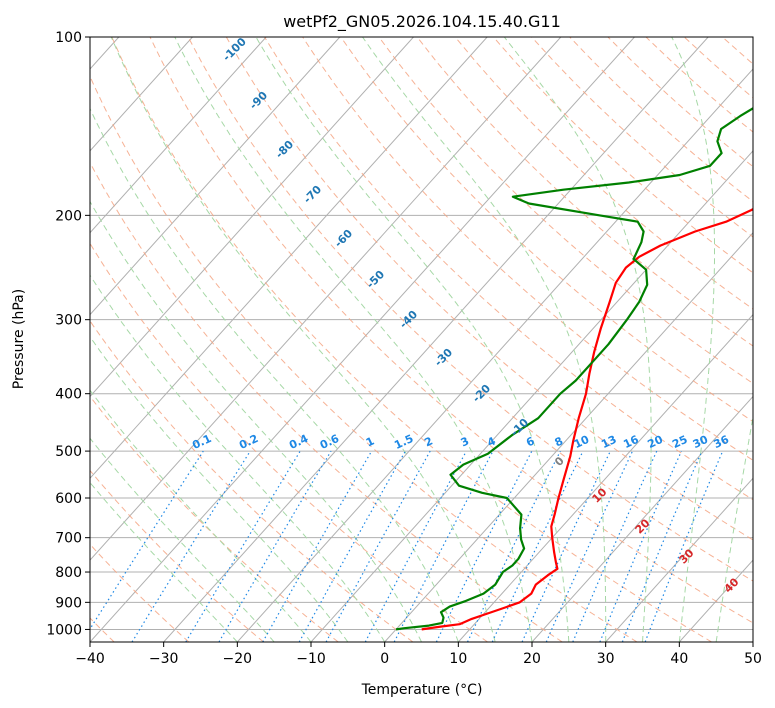 The height and width of the screenshot is (708, 775). Describe the element at coordinates (631, 442) in the screenshot. I see `mixing-ratio-label: 16` at that location.